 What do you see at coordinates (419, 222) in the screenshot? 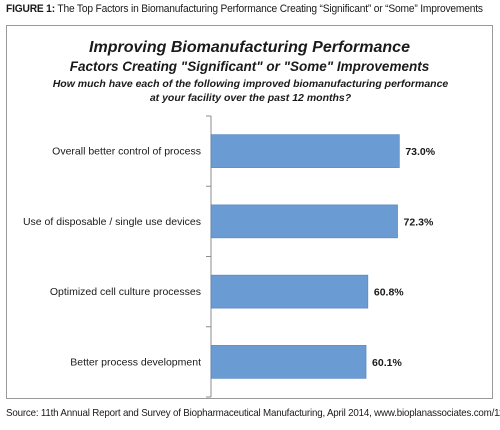
I see `data-label: 72.3%` at bounding box center [419, 222].